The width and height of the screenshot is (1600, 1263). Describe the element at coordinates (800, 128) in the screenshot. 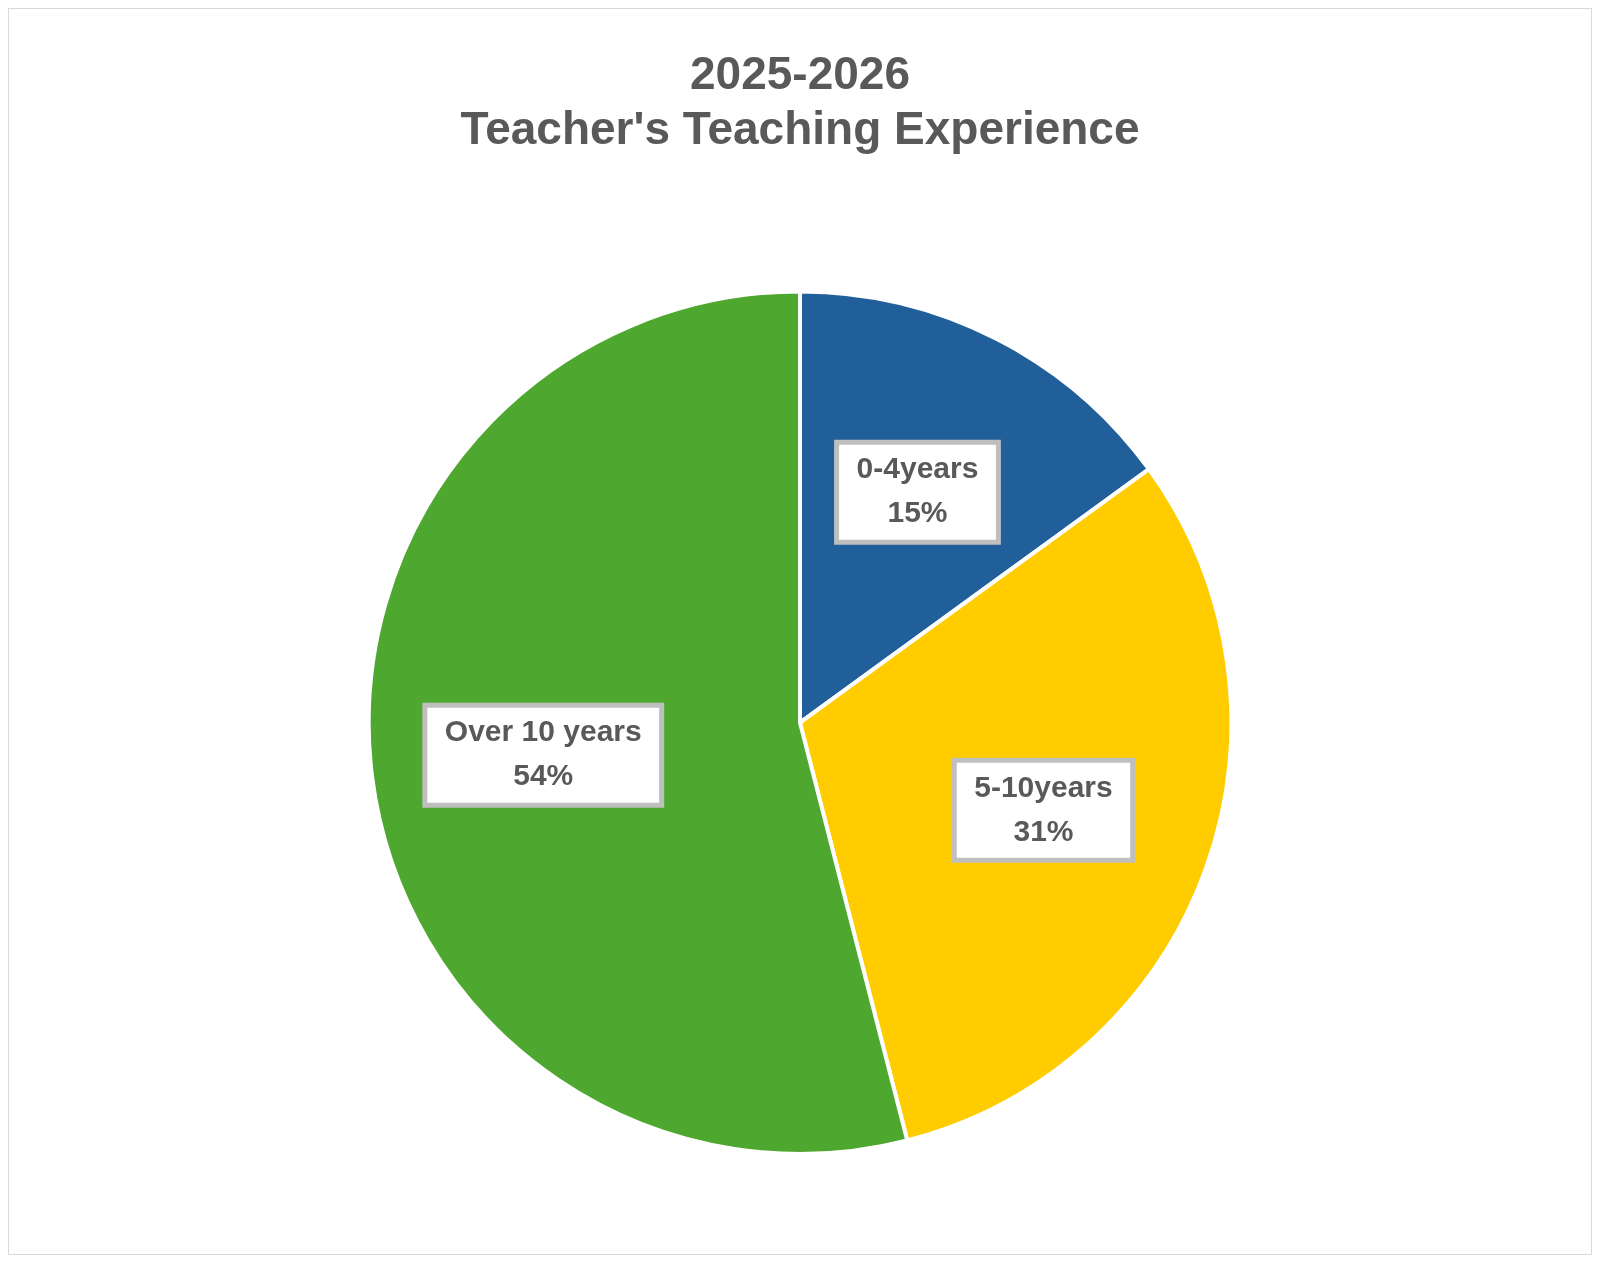

I see `chart-subtitle: Teacher's Teaching Experience` at that location.